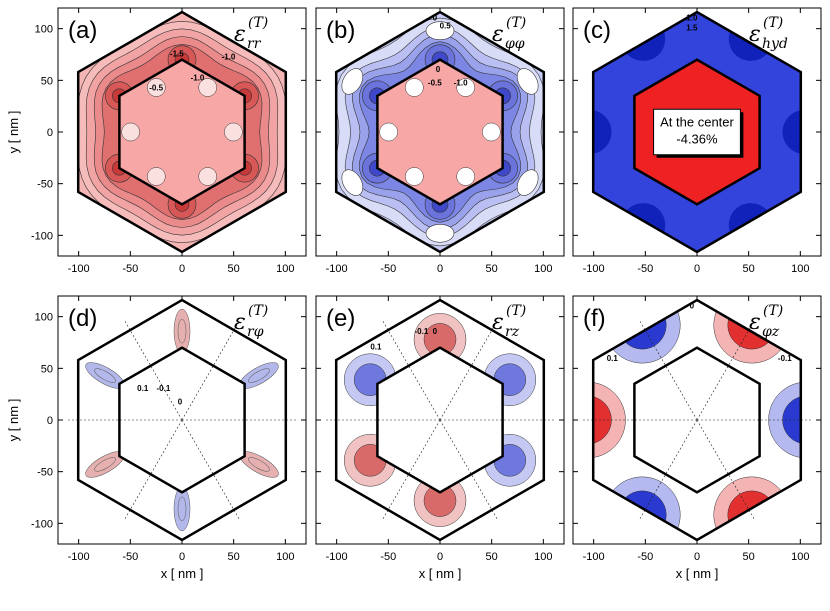 The image size is (830, 611). Describe the element at coordinates (613, 358) in the screenshot. I see `contour-label: 0.1` at that location.